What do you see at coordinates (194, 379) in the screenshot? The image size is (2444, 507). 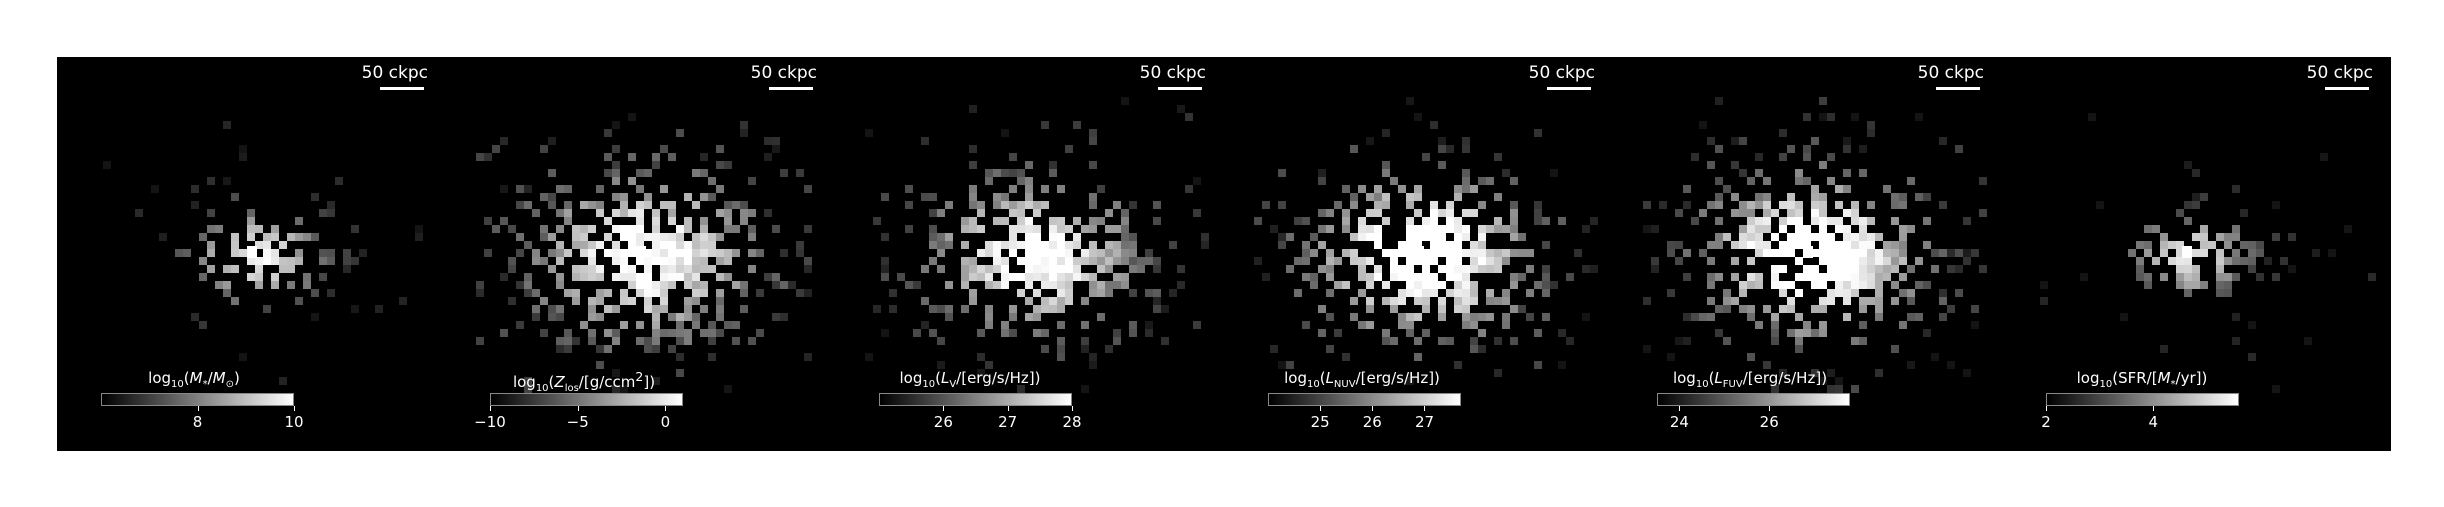 I see `colorbar-label: log10(M*/M⊙)` at bounding box center [194, 379].